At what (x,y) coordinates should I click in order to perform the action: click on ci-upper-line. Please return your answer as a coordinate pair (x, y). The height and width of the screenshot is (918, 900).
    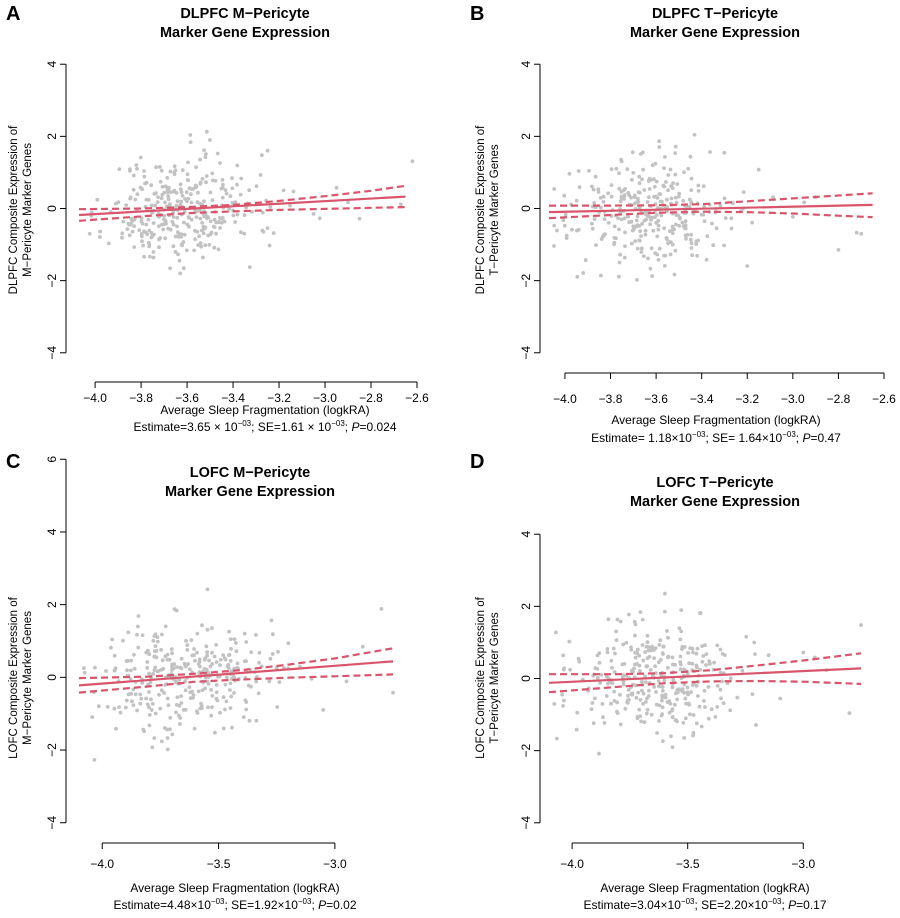
    Looking at the image, I should click on (242, 197).